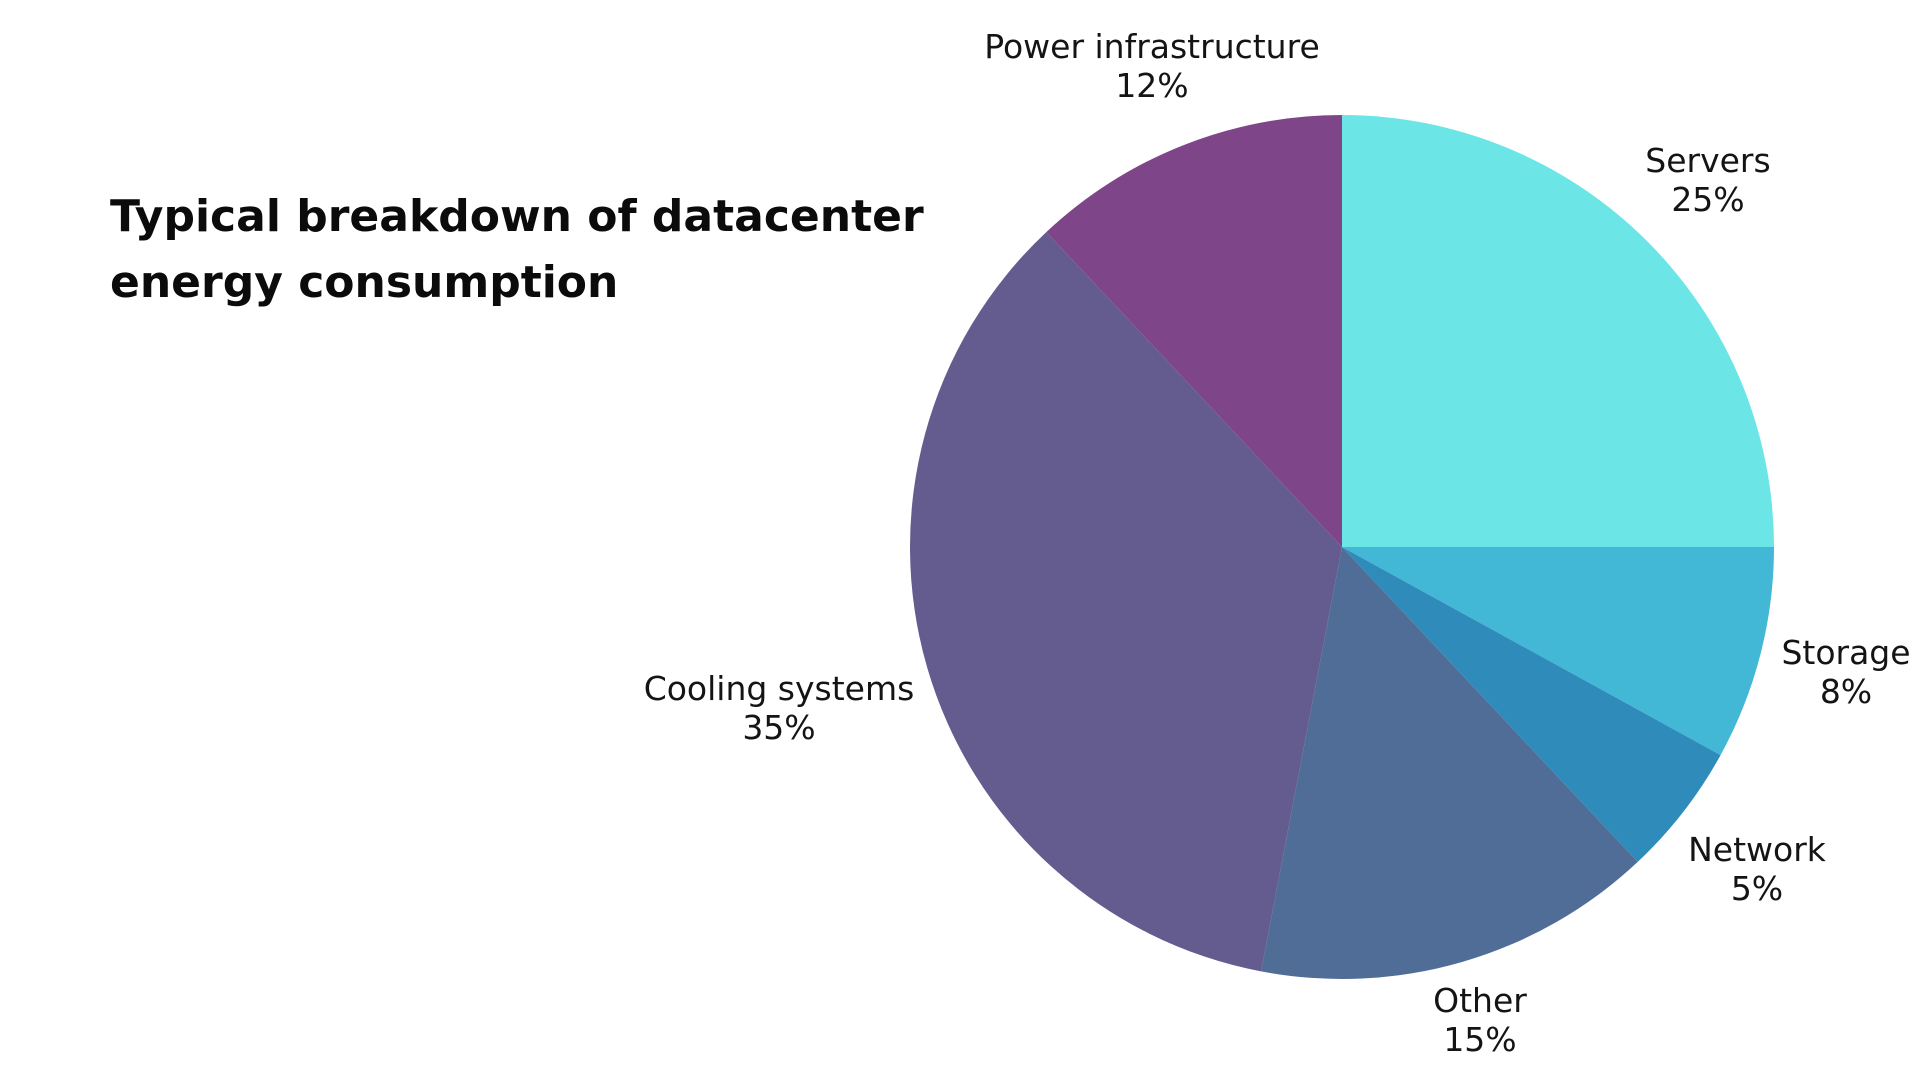 The height and width of the screenshot is (1080, 1920). What do you see at coordinates (1152, 66) in the screenshot?
I see `slice-label-power-infrastructure: Power infrastructure 12%` at bounding box center [1152, 66].